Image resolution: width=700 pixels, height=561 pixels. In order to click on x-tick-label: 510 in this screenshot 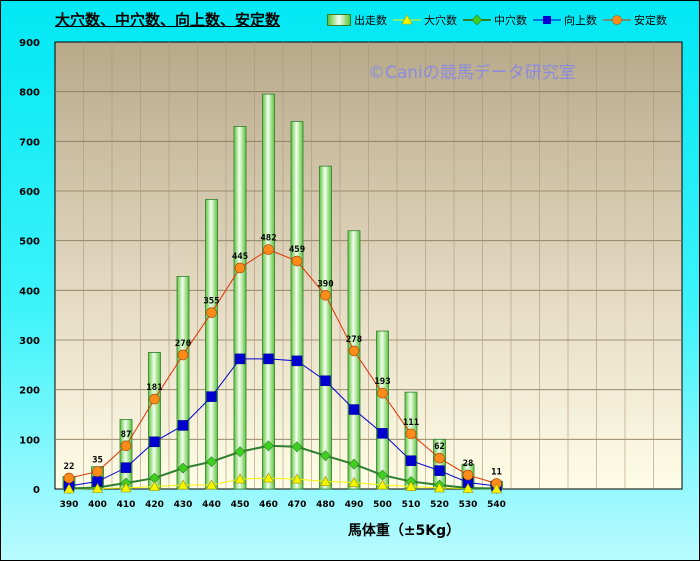, I will do `click(411, 505)`.